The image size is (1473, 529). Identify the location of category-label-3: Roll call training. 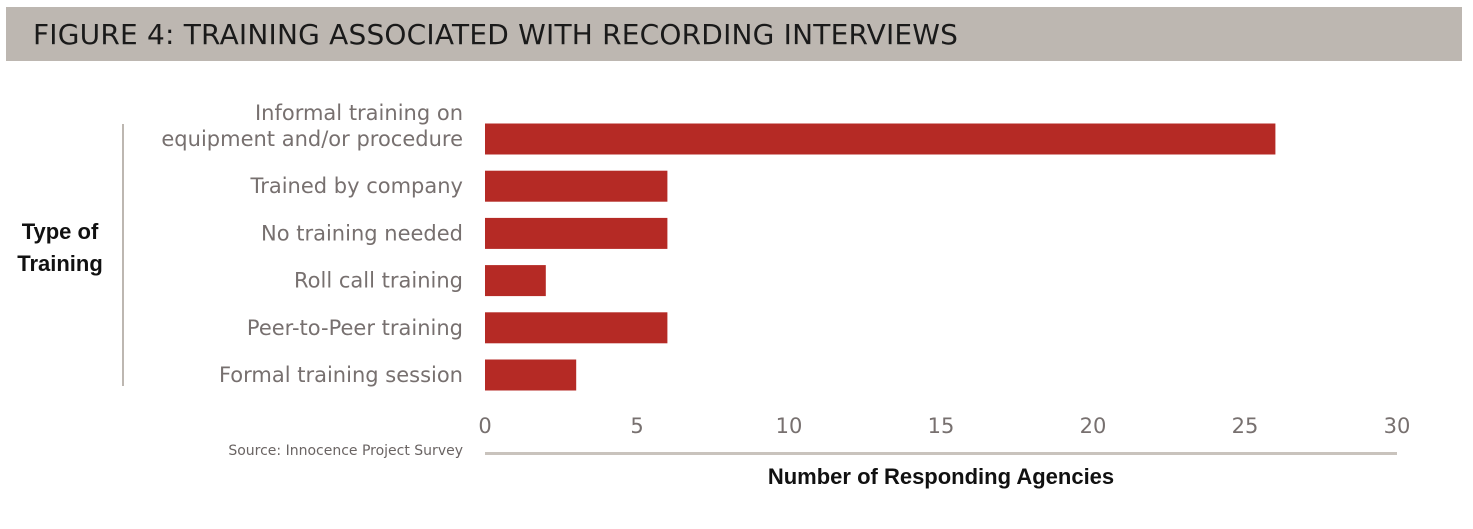
(378, 281).